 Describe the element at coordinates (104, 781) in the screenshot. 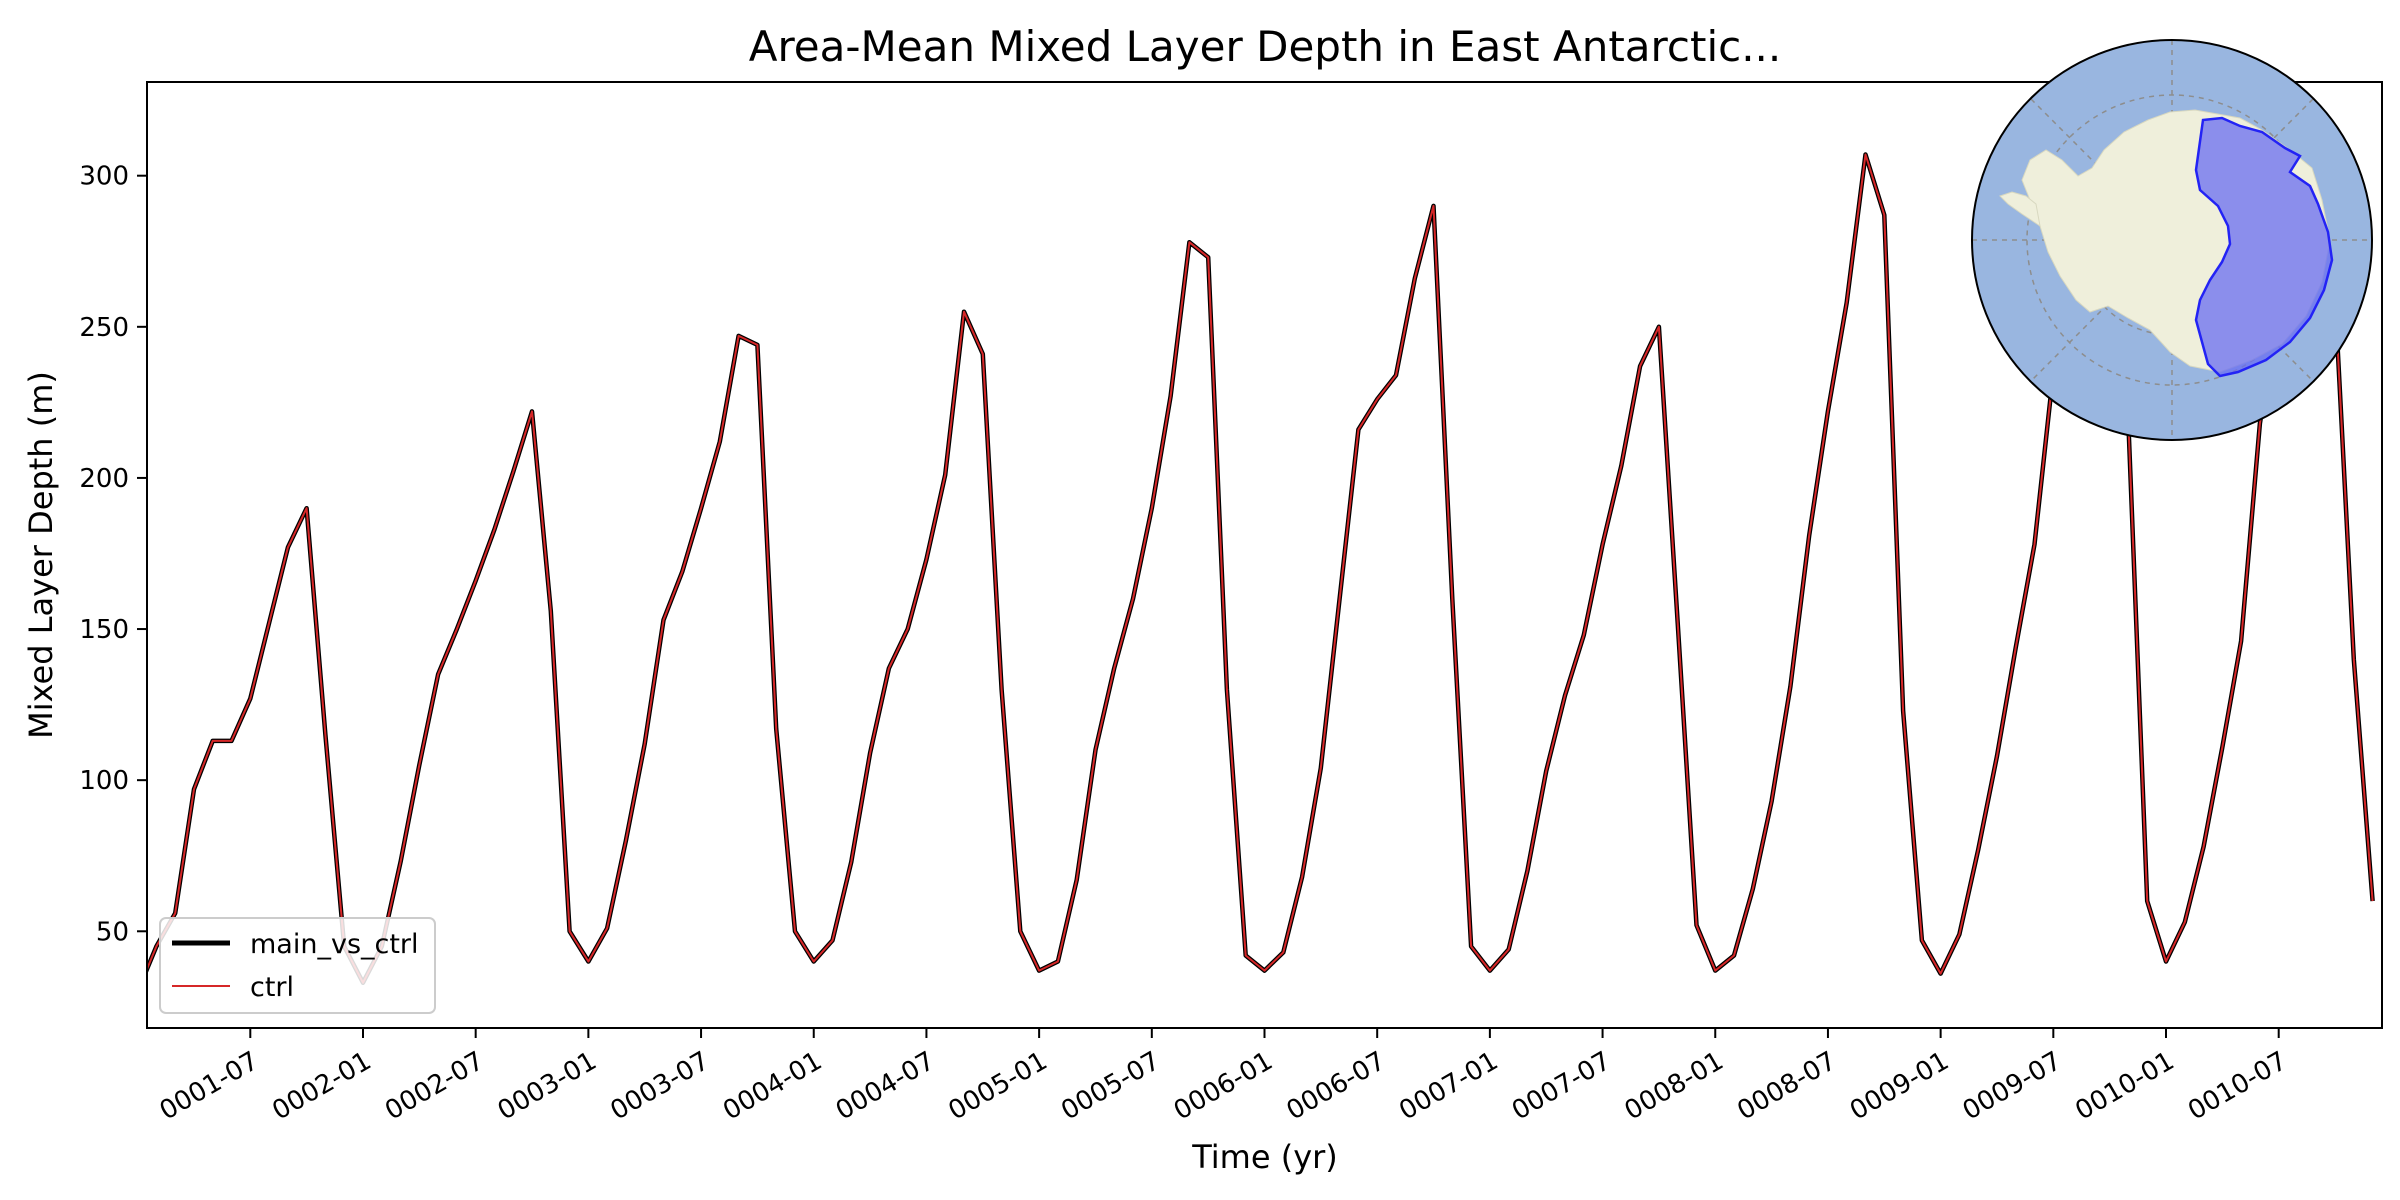

I see `y-tick-label: 100` at that location.